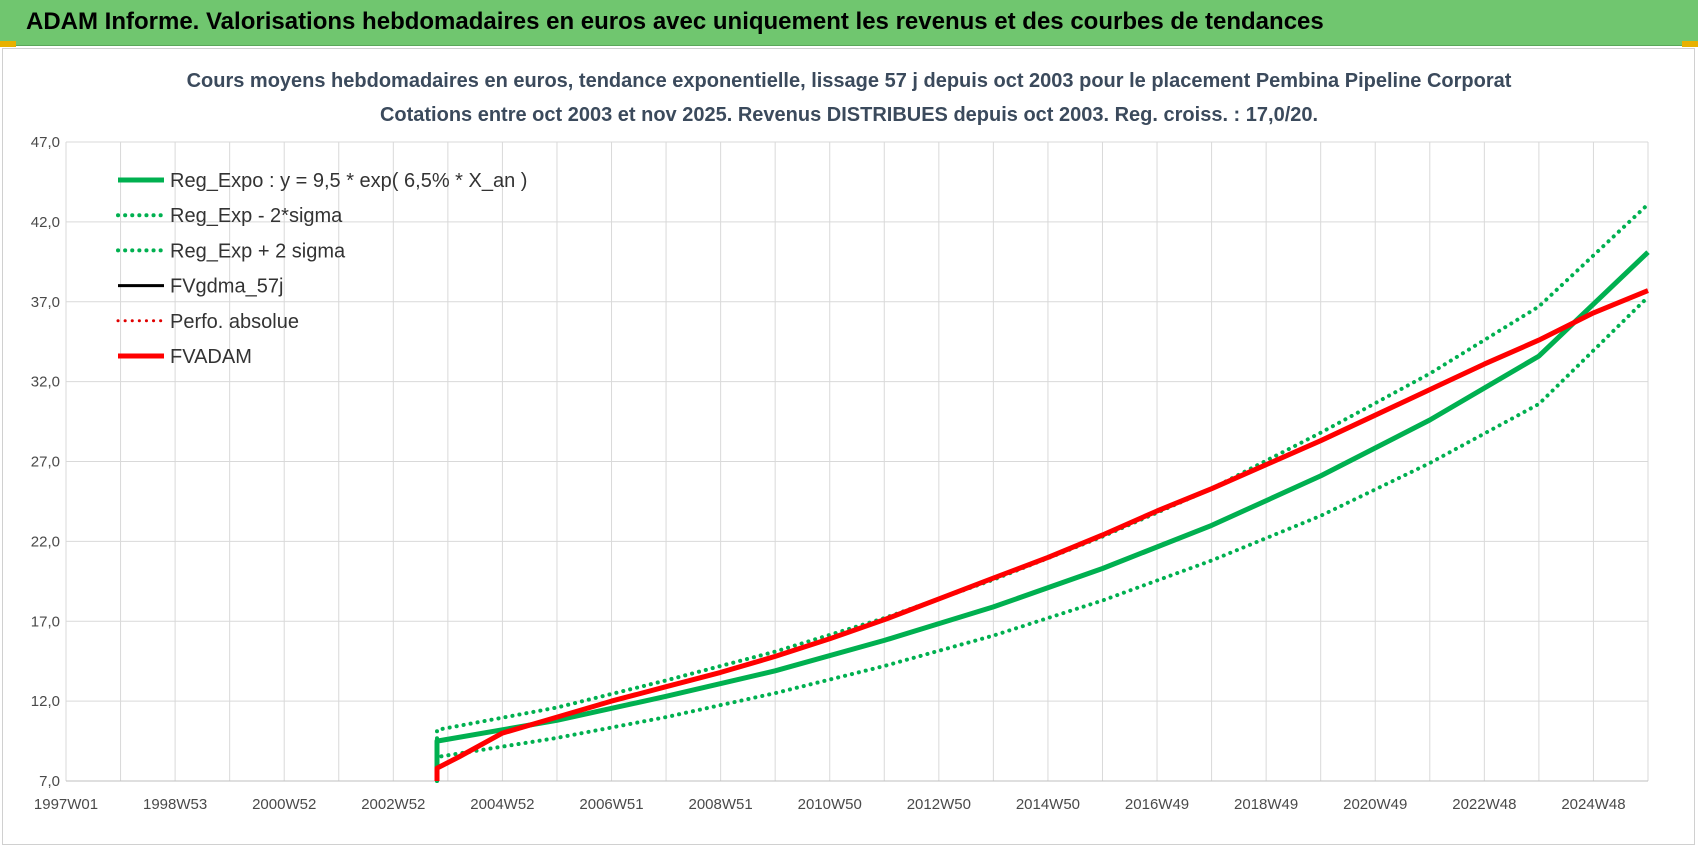 This screenshot has height=848, width=1698. What do you see at coordinates (45, 302) in the screenshot?
I see `y-tick-label: 37,0` at bounding box center [45, 302].